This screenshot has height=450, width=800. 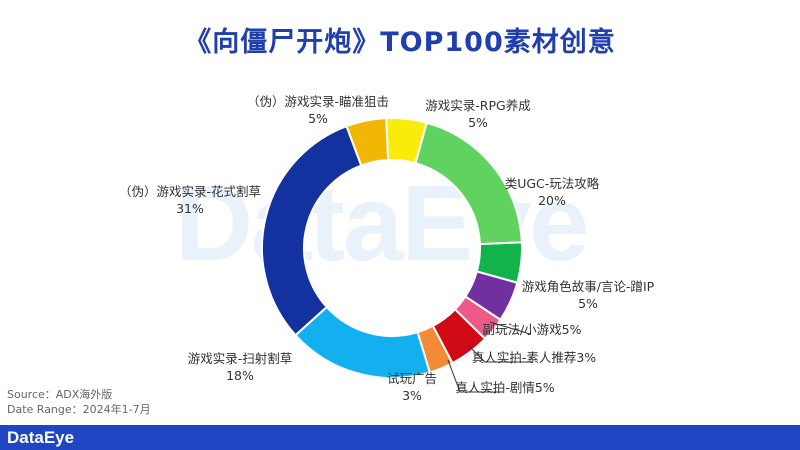 What do you see at coordinates (312, 230) in the screenshot?
I see `donut-slice` at bounding box center [312, 230].